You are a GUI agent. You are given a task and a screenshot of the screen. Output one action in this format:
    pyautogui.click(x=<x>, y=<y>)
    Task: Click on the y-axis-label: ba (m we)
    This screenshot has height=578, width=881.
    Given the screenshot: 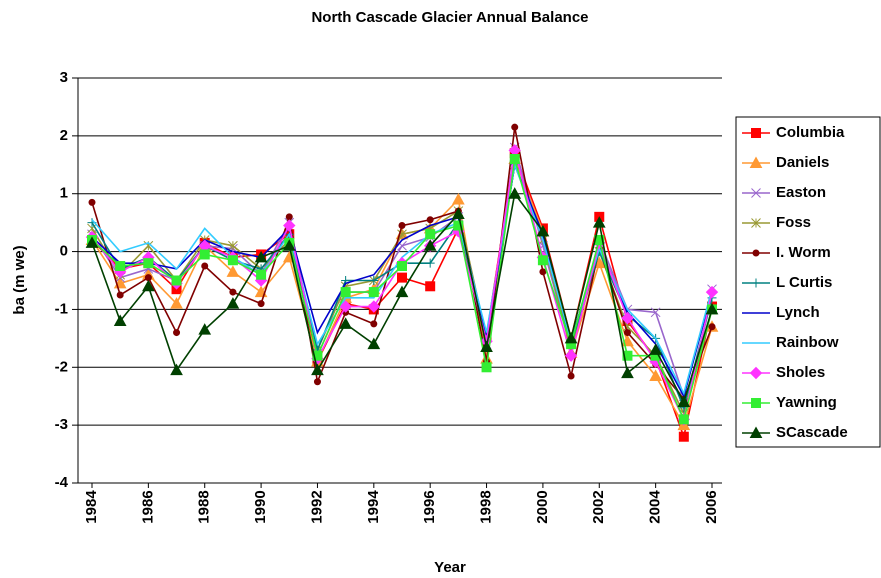 What is the action you would take?
    pyautogui.click(x=19, y=279)
    